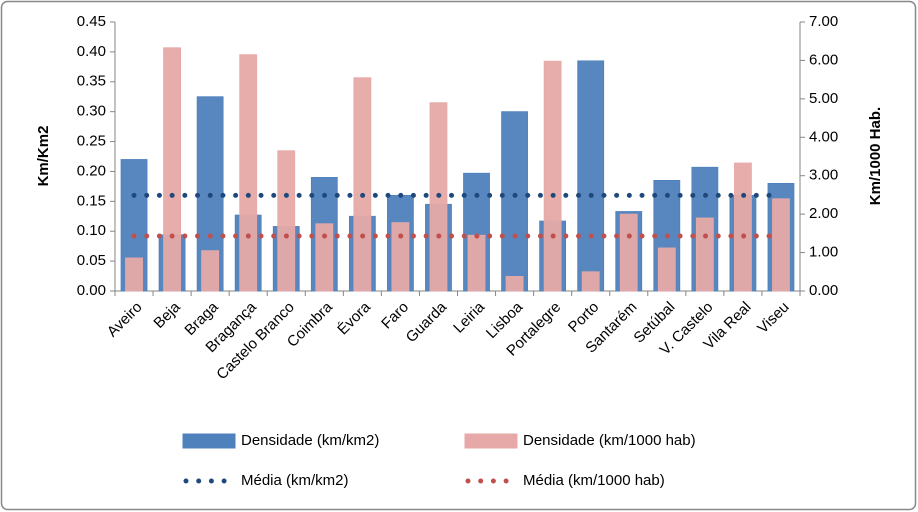 This screenshot has height=512, width=918. I want to click on y-tick-label: 0.45, so click(91, 21).